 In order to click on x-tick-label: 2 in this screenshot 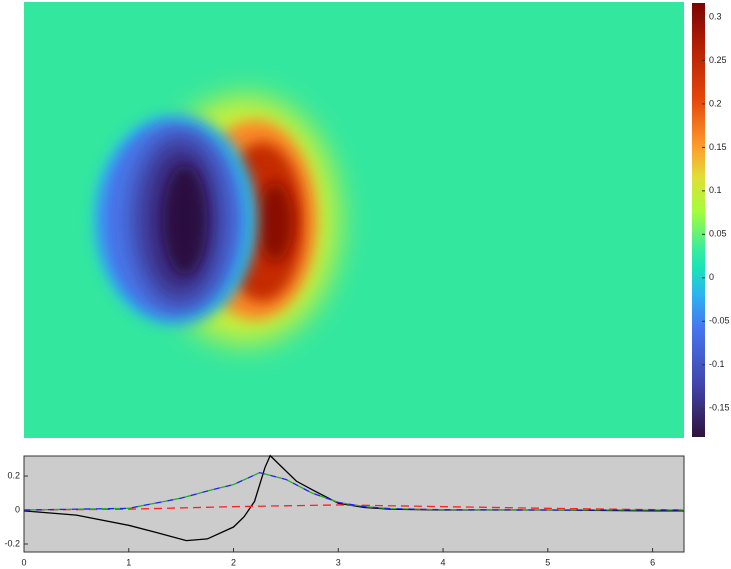, I will do `click(233, 562)`.